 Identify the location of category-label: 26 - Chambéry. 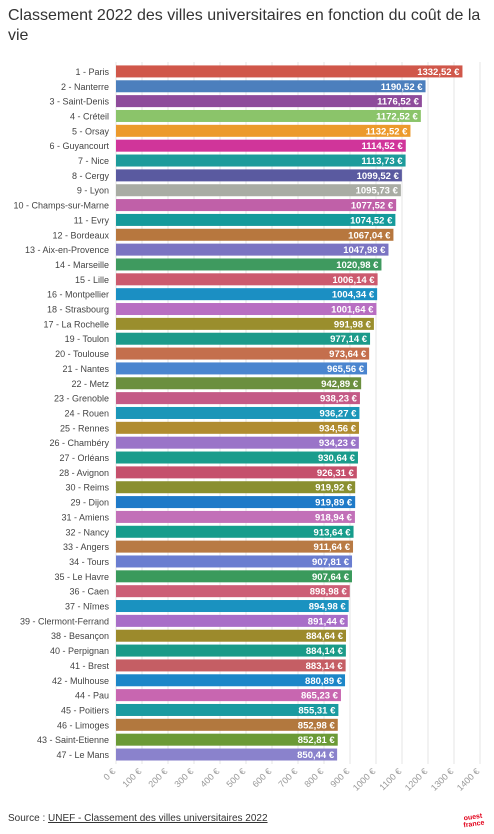
(79, 443).